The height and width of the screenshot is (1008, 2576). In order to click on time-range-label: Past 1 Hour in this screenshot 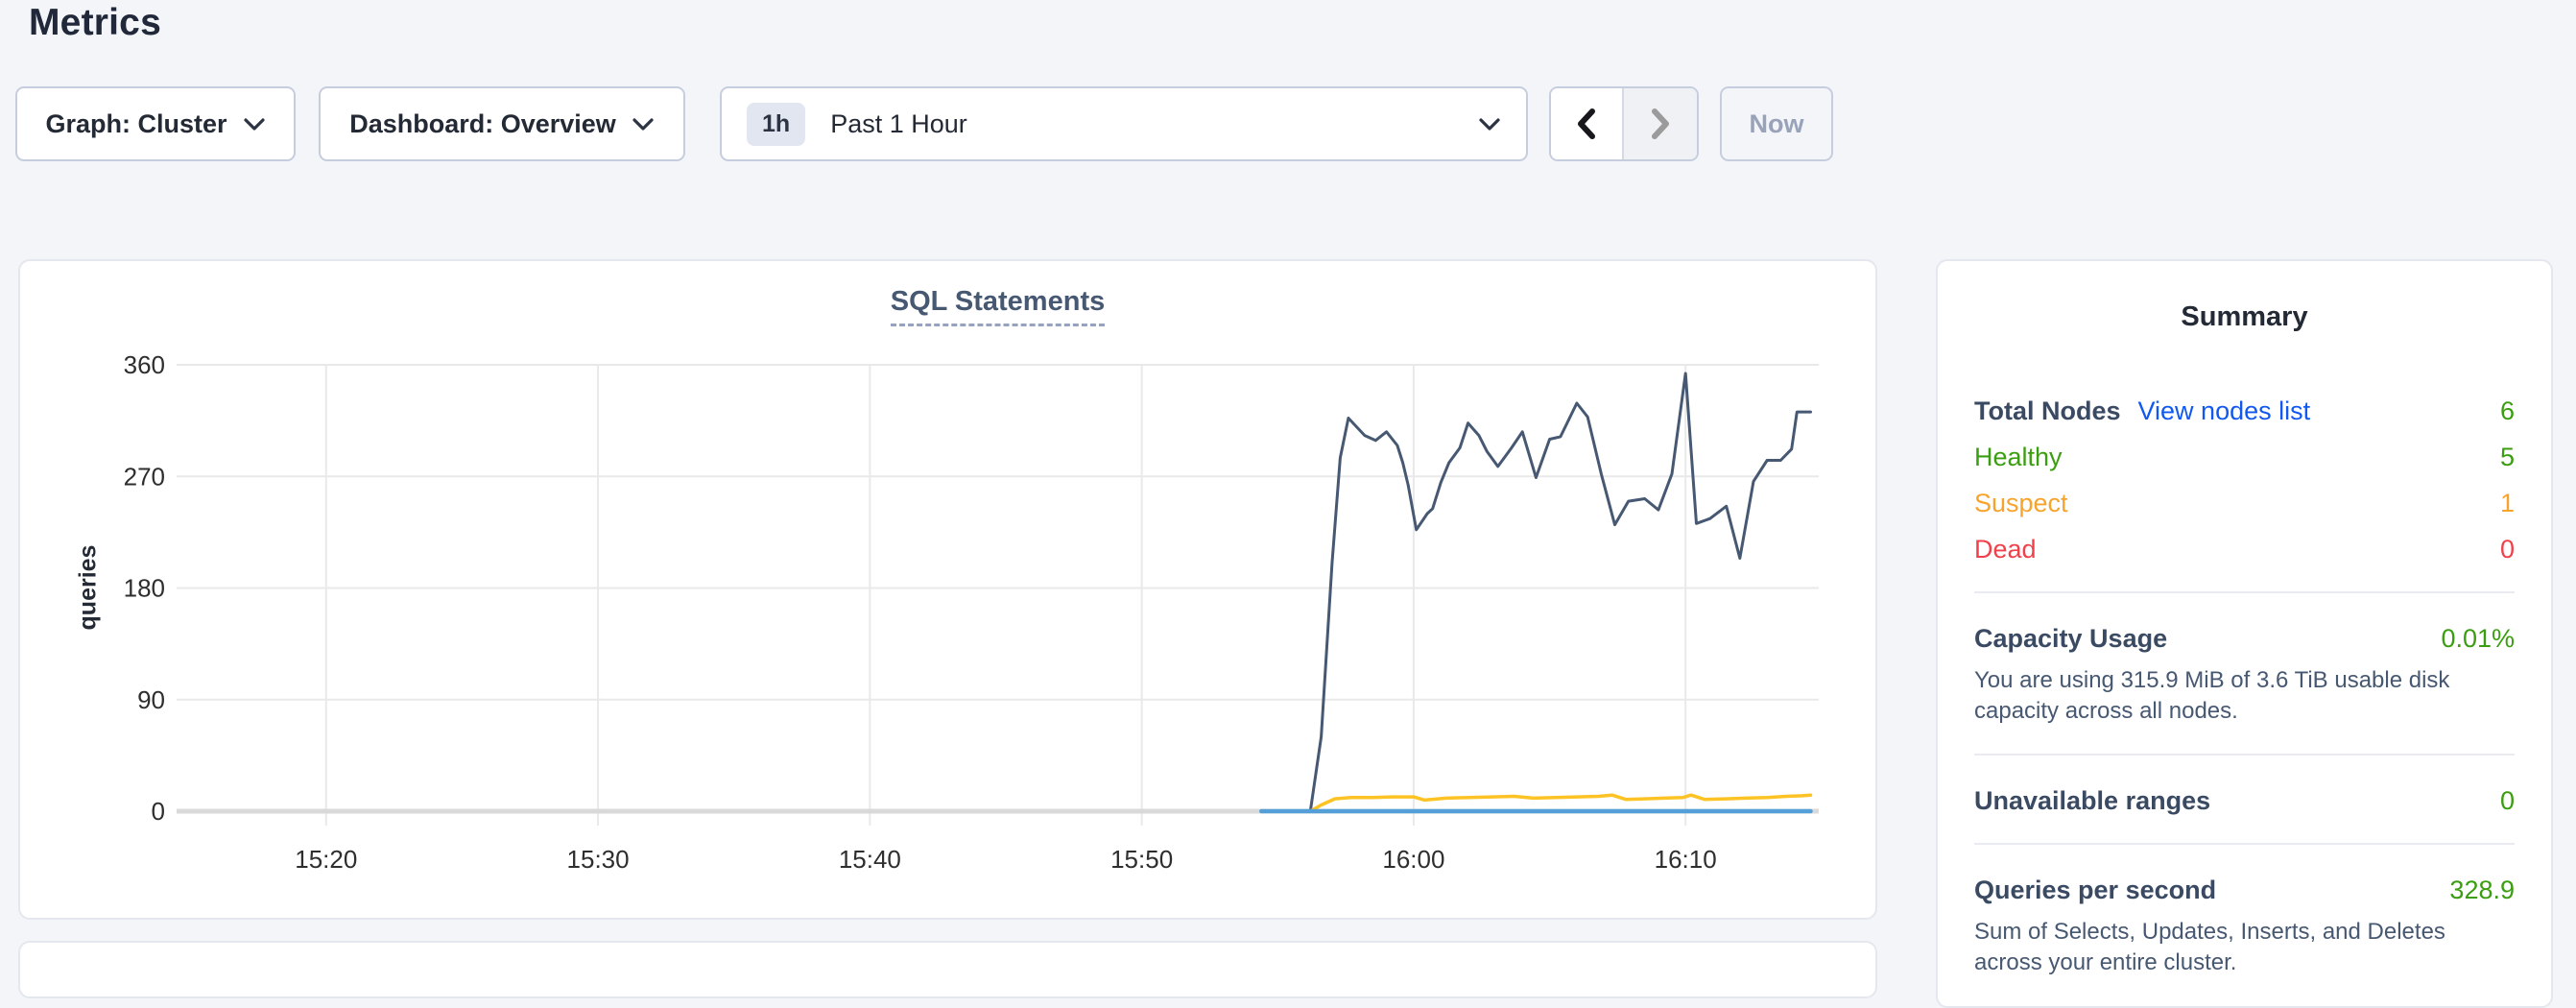, I will do `click(898, 123)`.